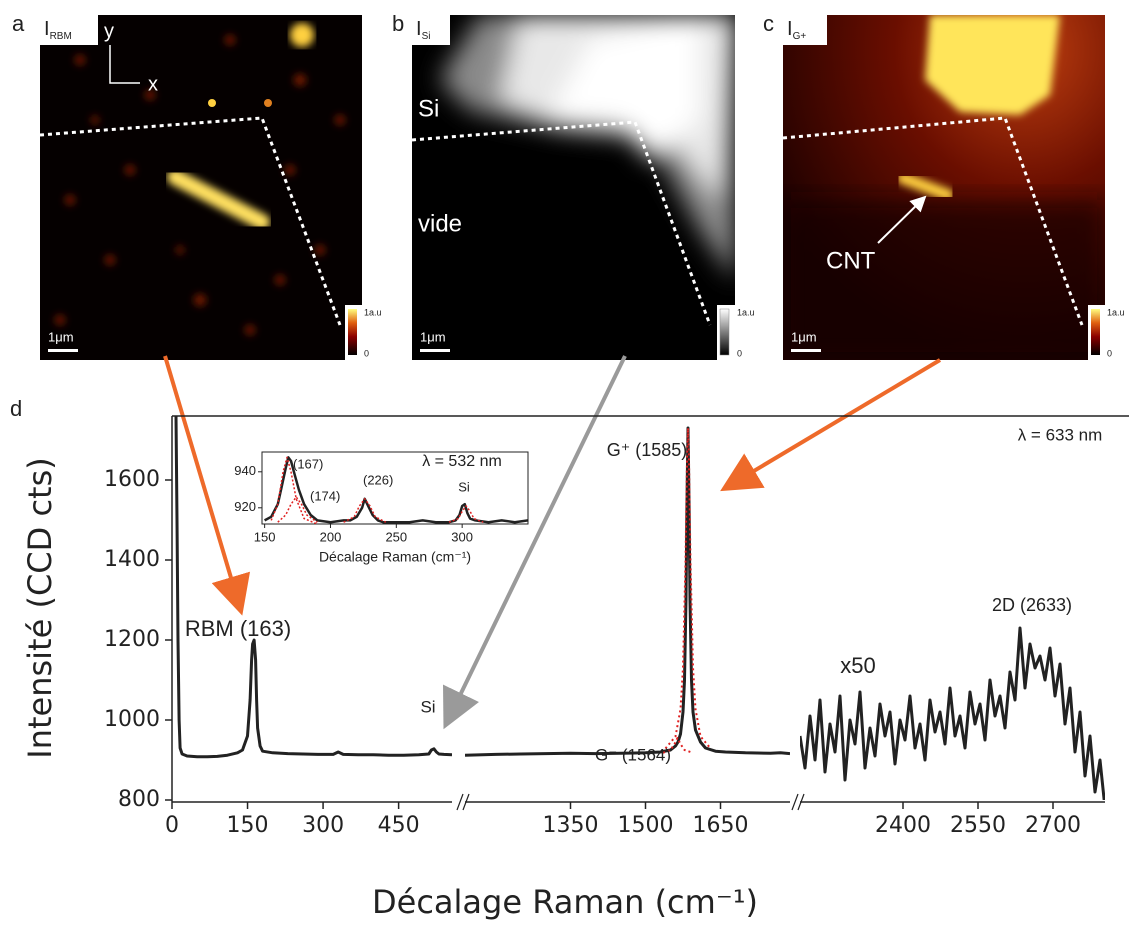  What do you see at coordinates (440, 223) in the screenshot?
I see `region-label: vide` at bounding box center [440, 223].